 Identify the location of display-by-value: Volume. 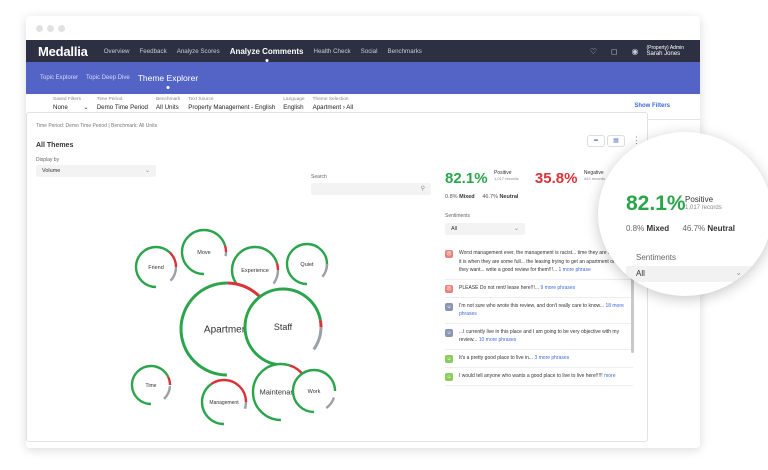
(51, 171).